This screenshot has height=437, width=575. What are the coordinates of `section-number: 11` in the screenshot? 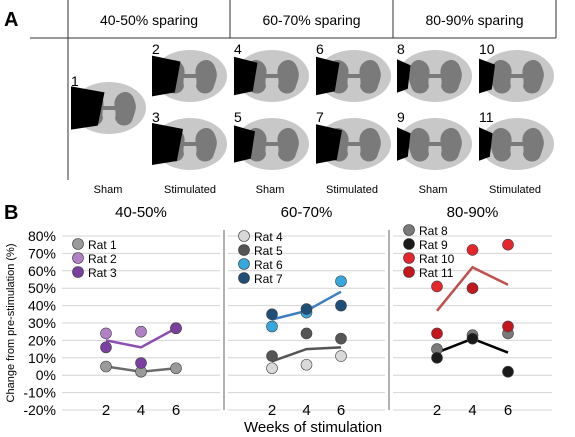 It's located at (486, 117).